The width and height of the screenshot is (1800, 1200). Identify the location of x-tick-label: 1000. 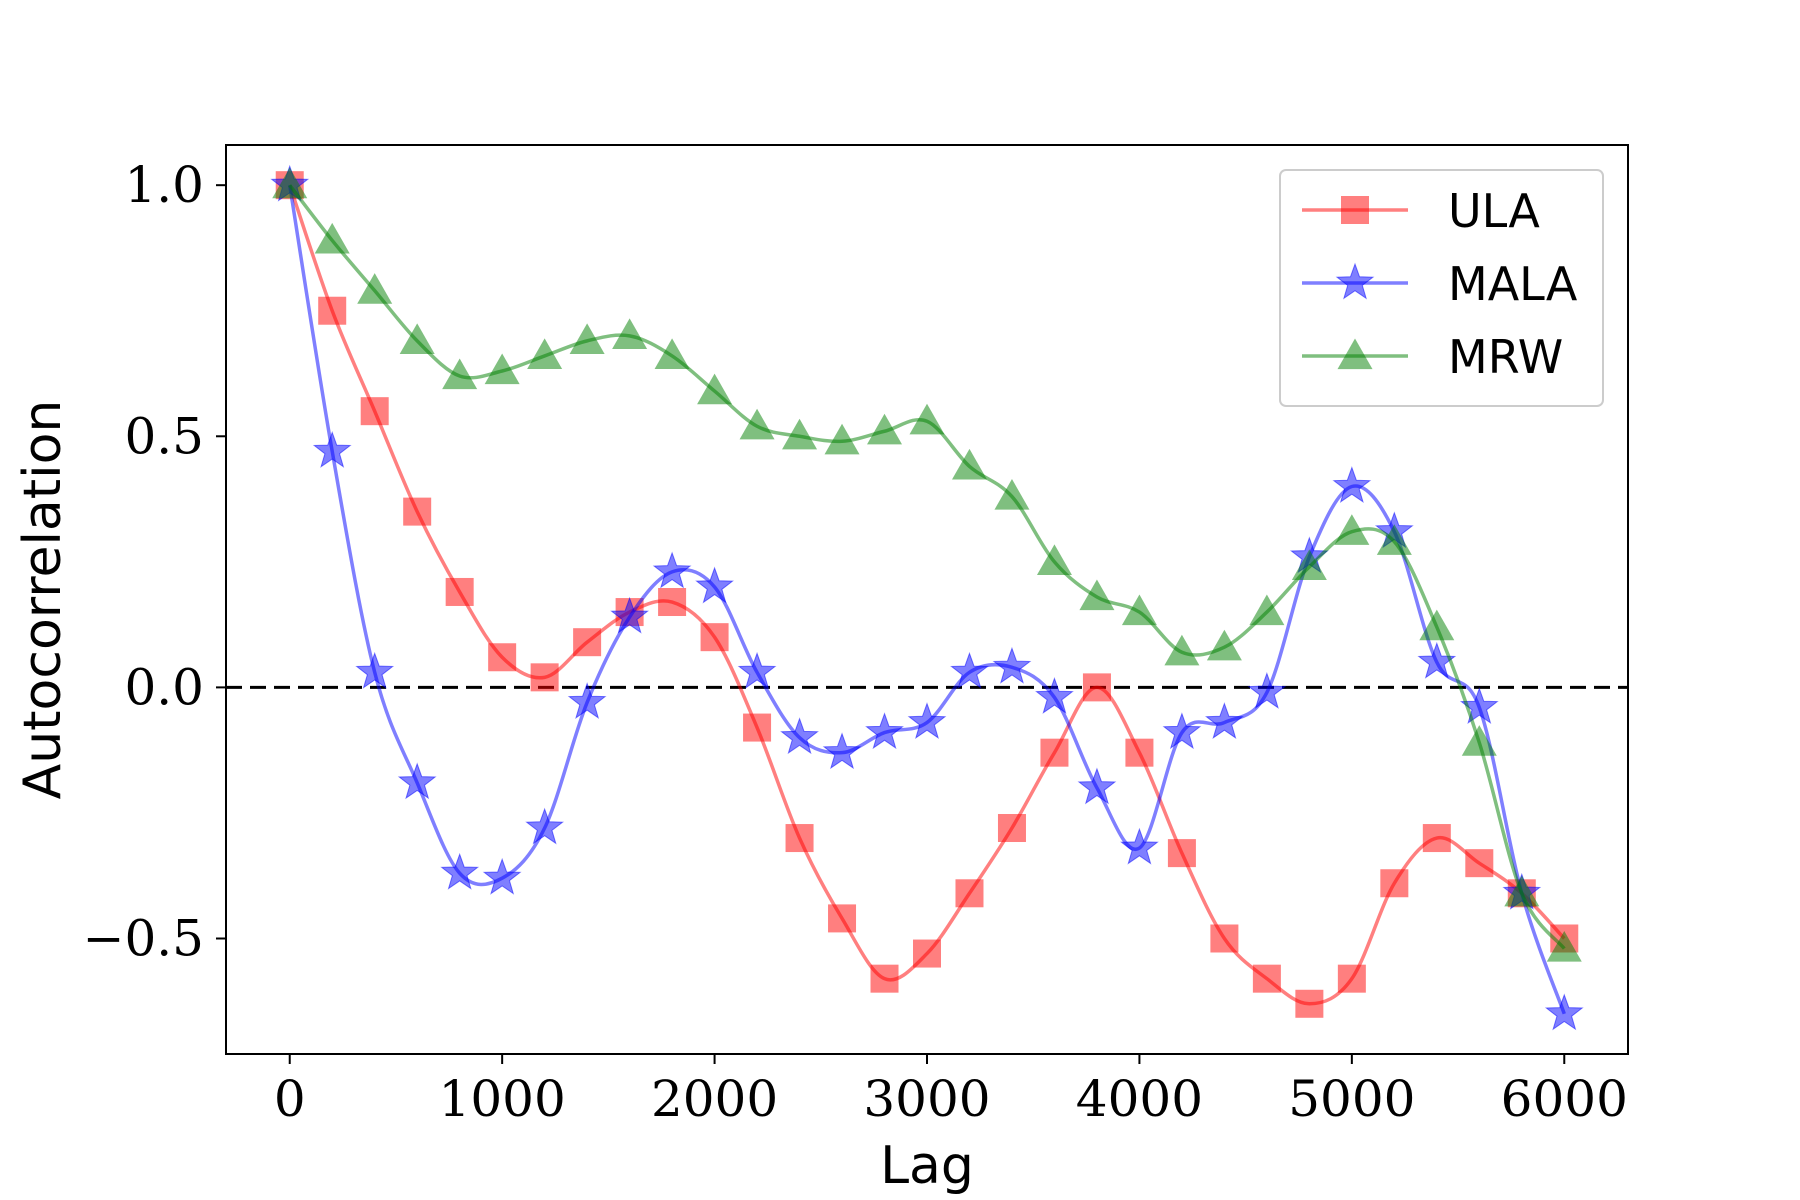
(502, 1099).